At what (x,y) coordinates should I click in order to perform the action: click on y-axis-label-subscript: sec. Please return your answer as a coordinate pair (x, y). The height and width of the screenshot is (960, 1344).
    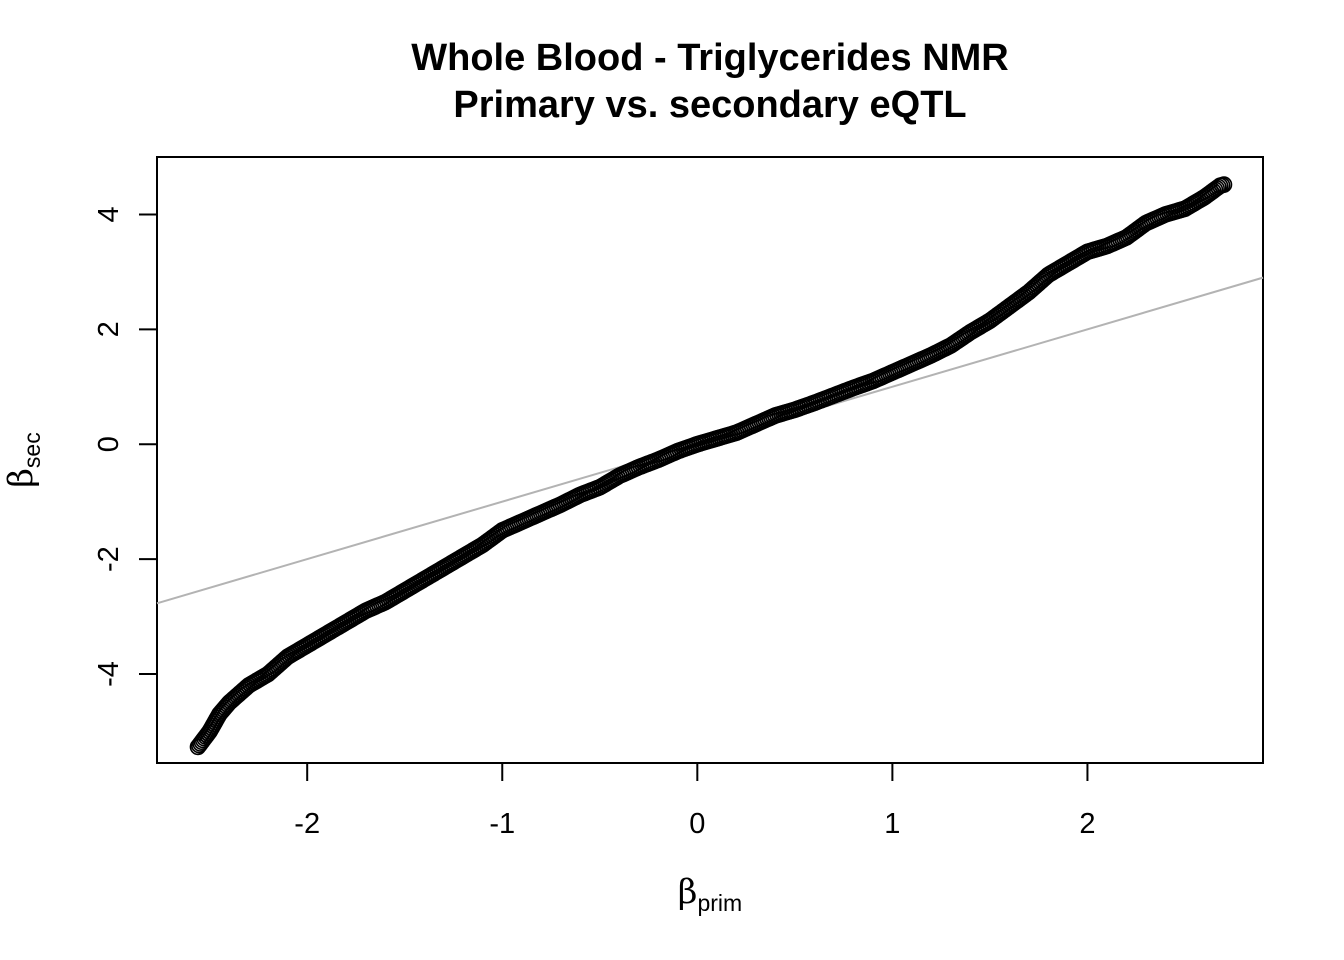
    Looking at the image, I should click on (32, 450).